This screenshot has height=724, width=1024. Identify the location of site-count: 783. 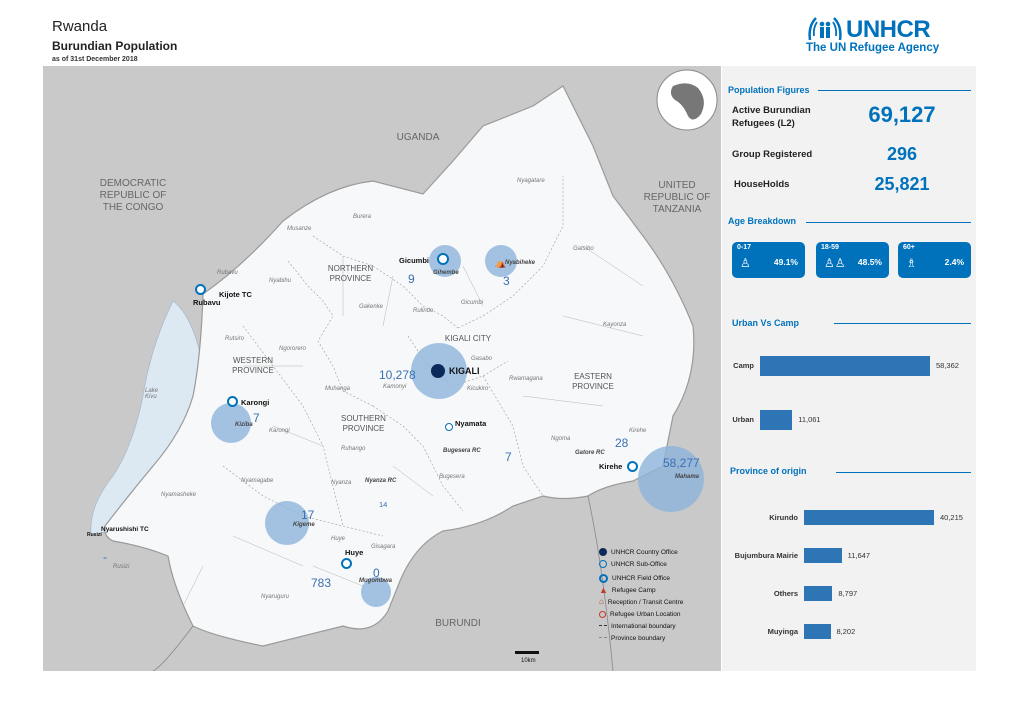
(321, 583).